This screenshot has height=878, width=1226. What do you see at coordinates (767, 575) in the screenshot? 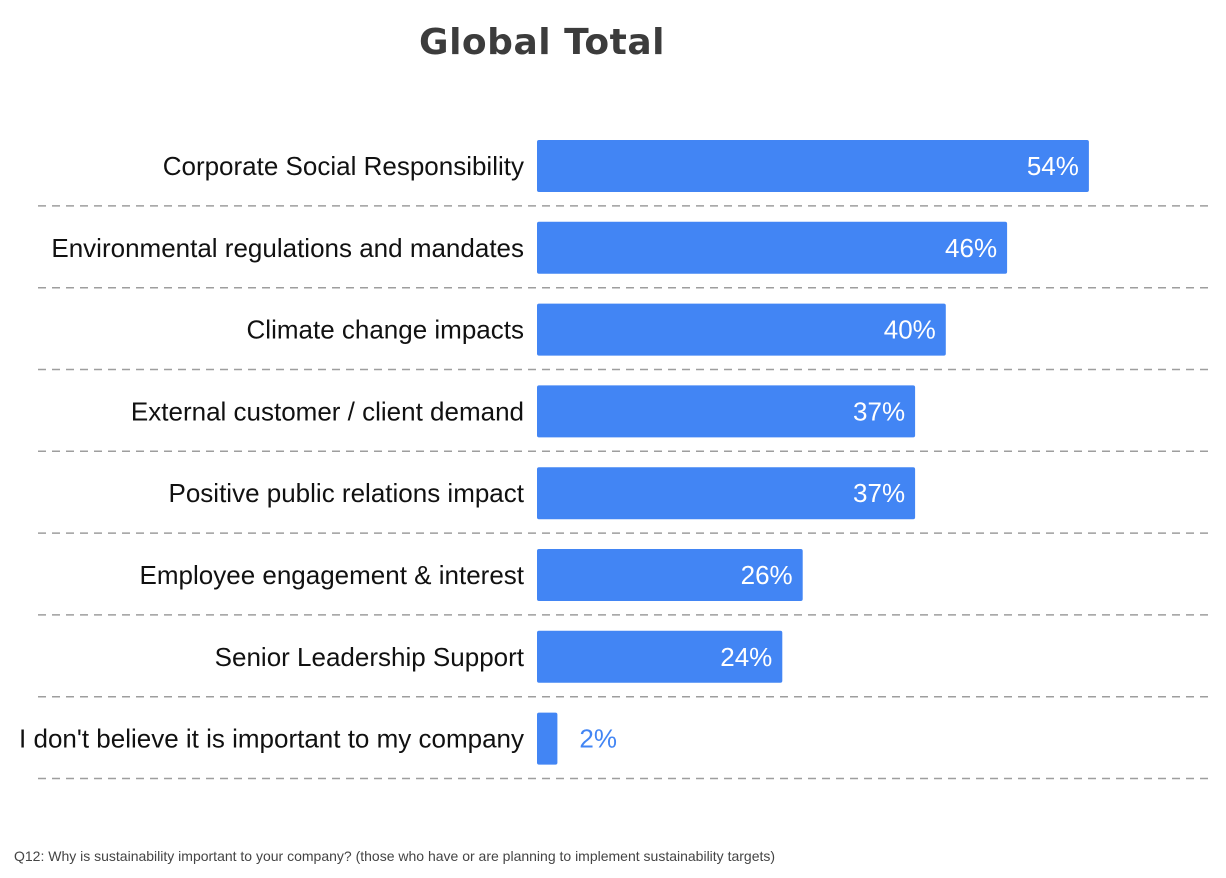
I see `data-label: 26%` at bounding box center [767, 575].